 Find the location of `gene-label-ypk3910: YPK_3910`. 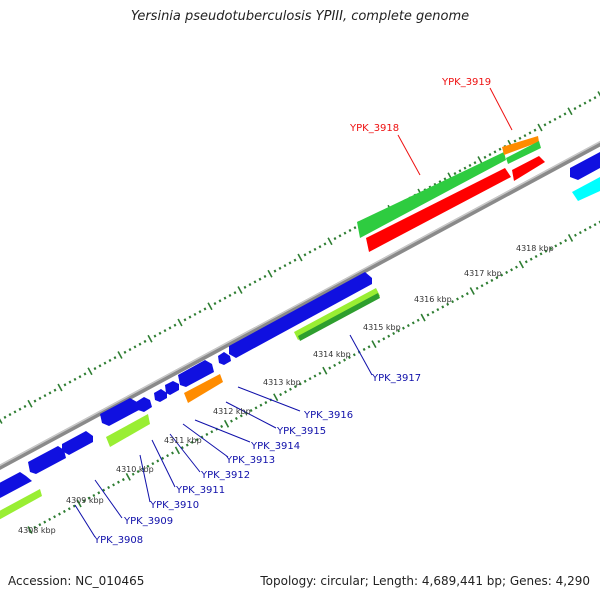

gene-label-ypk3910: YPK_3910 is located at coordinates (174, 505).